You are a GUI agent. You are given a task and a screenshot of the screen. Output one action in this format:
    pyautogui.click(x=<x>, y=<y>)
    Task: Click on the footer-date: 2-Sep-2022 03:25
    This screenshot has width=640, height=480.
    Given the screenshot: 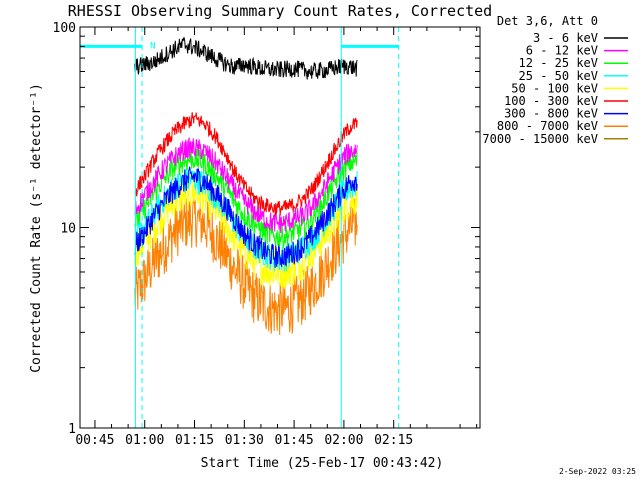 What is the action you would take?
    pyautogui.click(x=597, y=471)
    